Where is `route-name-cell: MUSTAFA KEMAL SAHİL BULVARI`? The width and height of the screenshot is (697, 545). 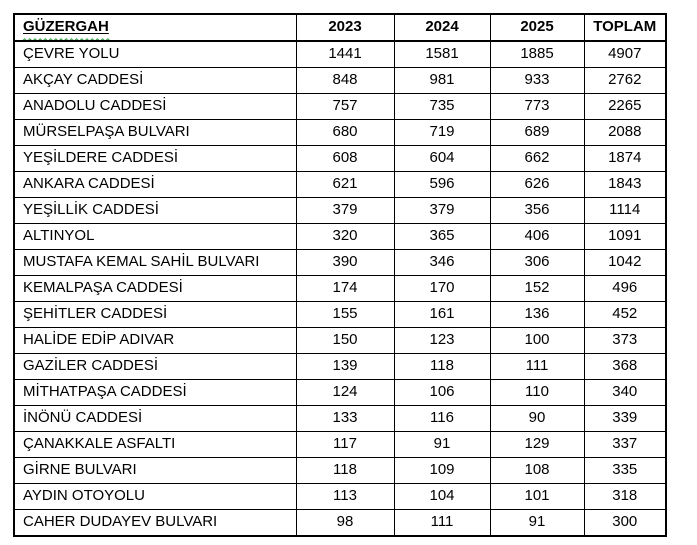 route-name-cell: MUSTAFA KEMAL SAHİL BULVARI is located at coordinates (155, 262).